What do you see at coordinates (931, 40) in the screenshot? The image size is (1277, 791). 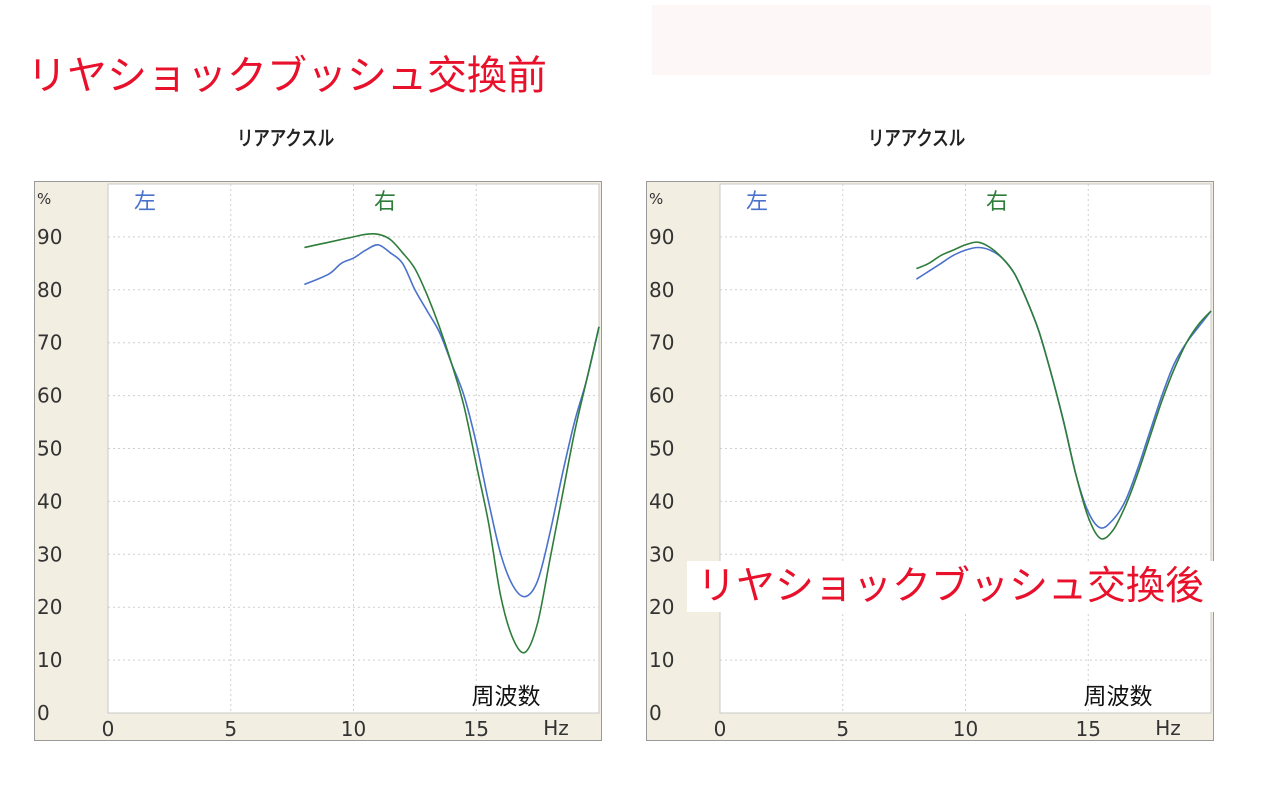 I see `highlight-box` at bounding box center [931, 40].